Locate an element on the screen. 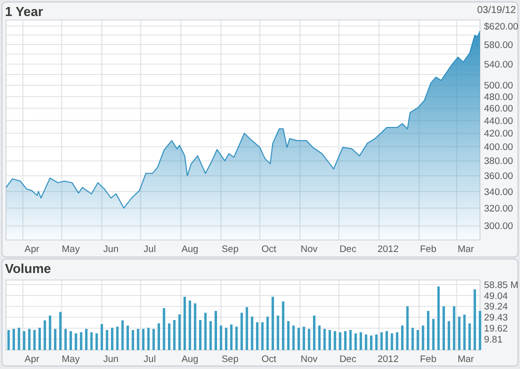 The image size is (520, 369). chart-title: 1 Year is located at coordinates (24, 11).